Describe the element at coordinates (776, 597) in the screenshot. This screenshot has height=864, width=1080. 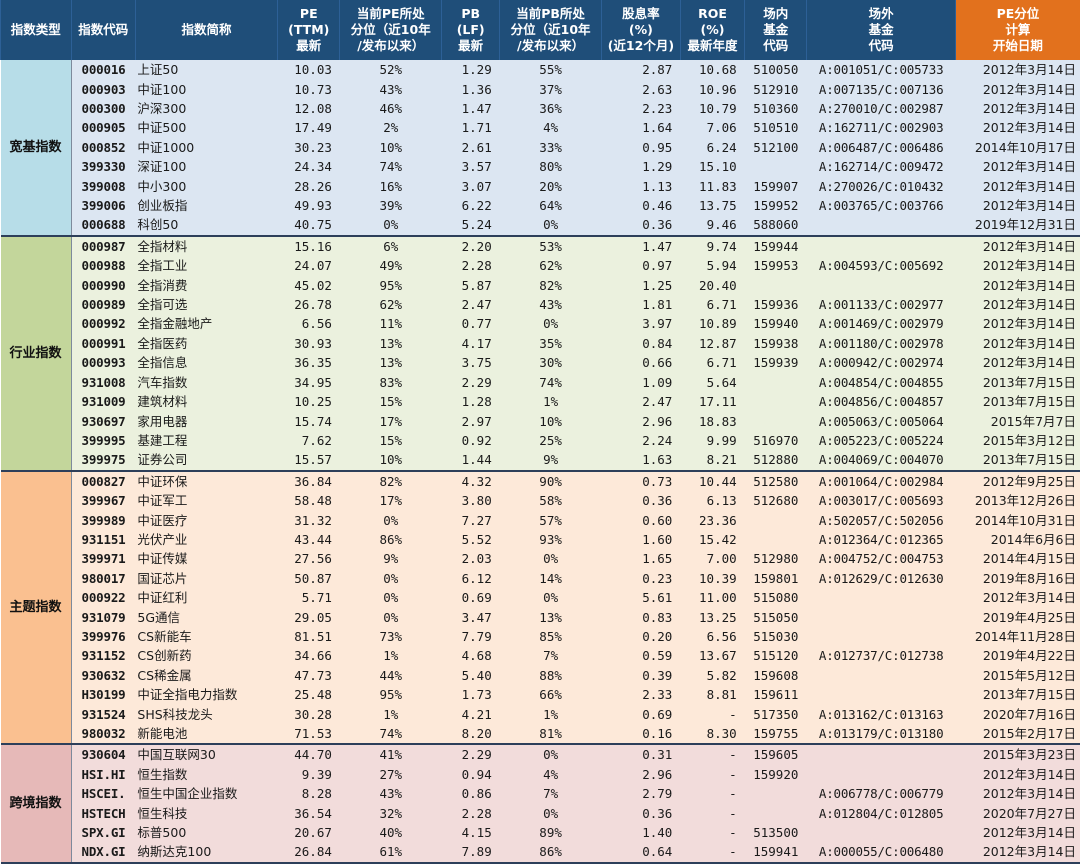
I see `onexchange-fund-cell: 515080` at that location.